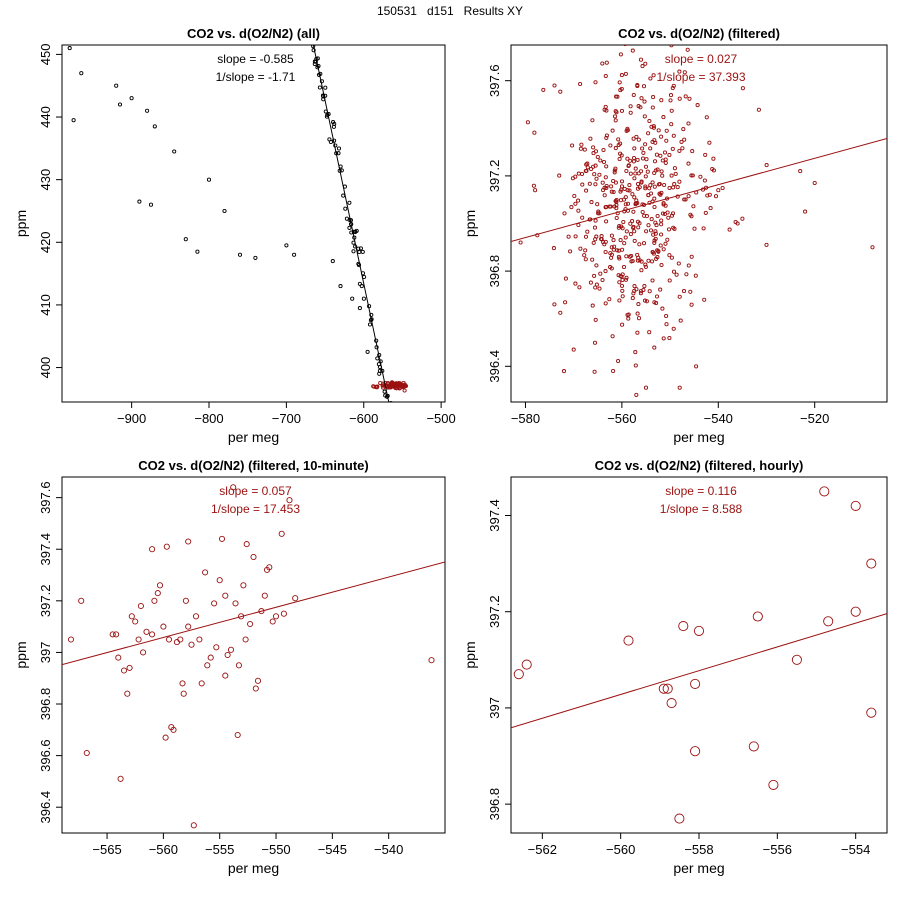  I want to click on x-tick-label: −560, so click(163, 849).